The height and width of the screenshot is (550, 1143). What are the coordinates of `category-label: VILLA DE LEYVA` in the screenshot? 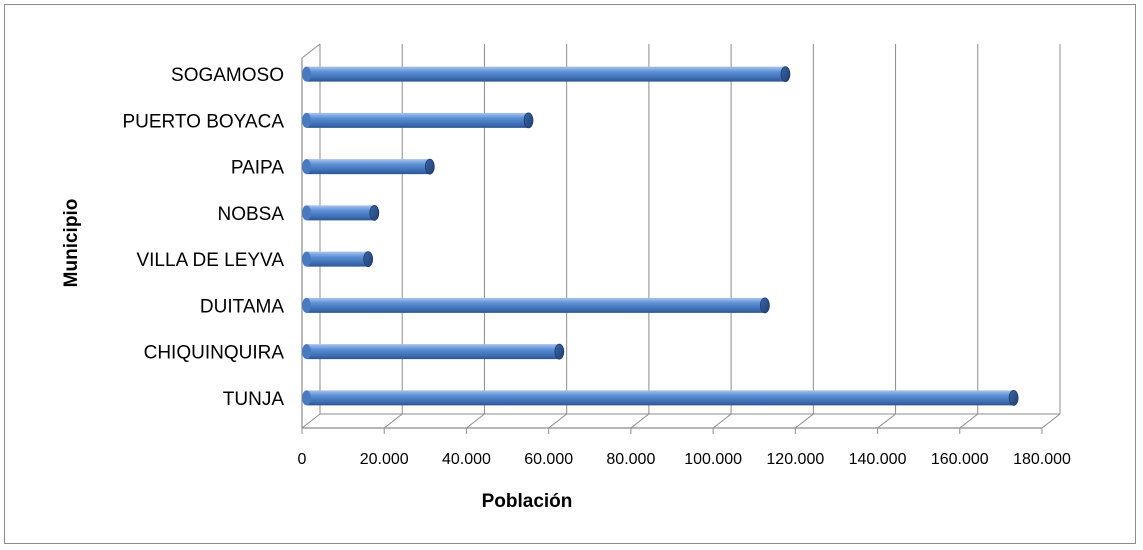 It's located at (210, 260).